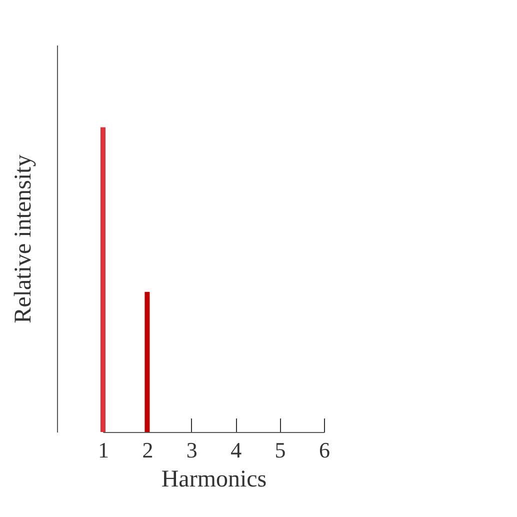 The height and width of the screenshot is (517, 517). I want to click on x-tick-label: 5, so click(280, 450).